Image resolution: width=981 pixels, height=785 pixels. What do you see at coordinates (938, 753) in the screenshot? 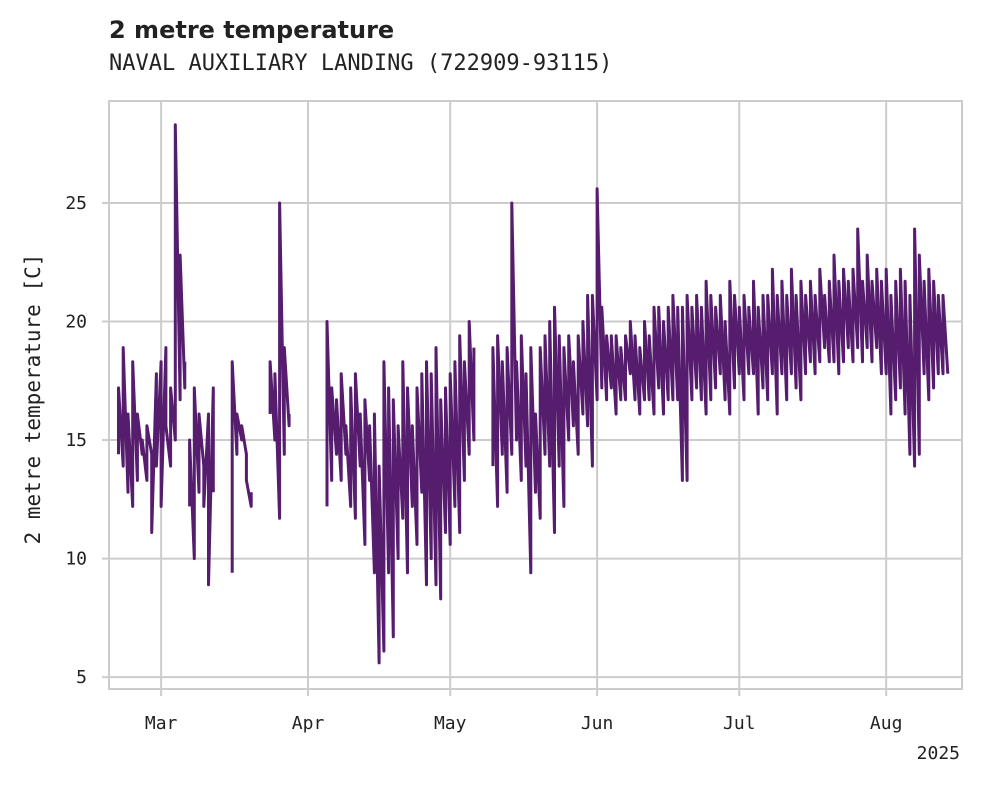
I see `x-axis-year-label: 2025` at bounding box center [938, 753].